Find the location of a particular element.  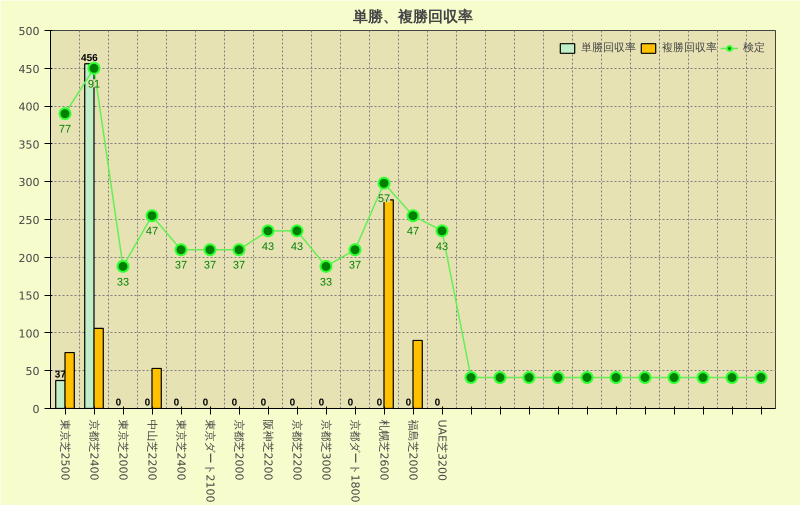

x-tick-label: 東京芝2500 is located at coordinates (65, 450).